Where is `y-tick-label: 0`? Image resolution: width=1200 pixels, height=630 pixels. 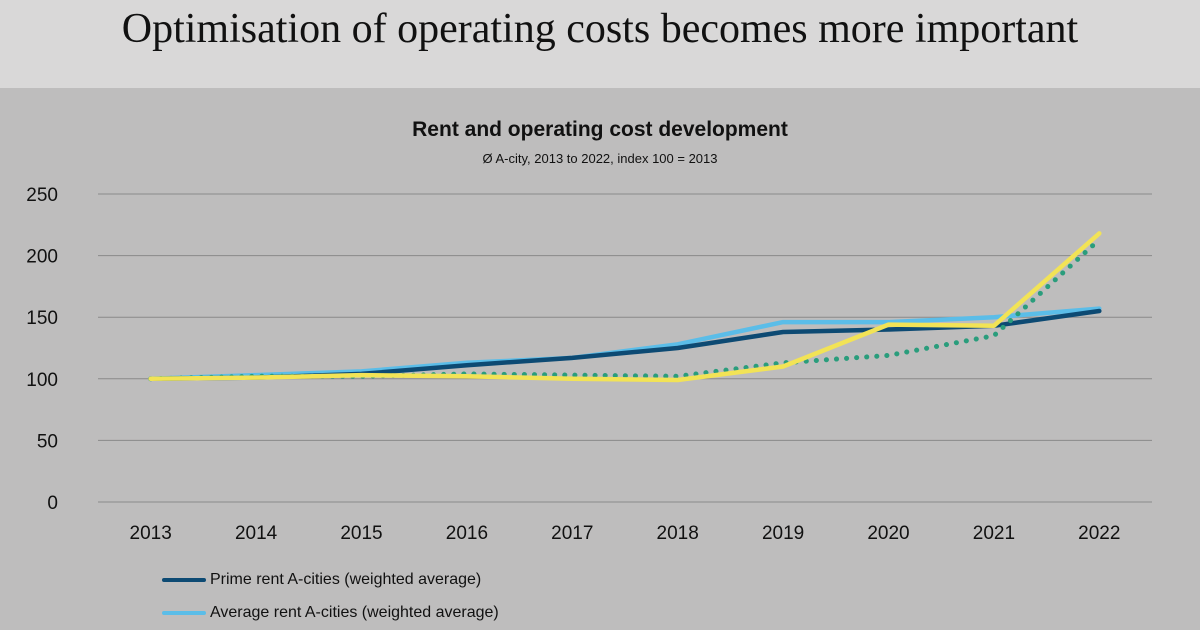 y-tick-label: 0 is located at coordinates (52, 503).